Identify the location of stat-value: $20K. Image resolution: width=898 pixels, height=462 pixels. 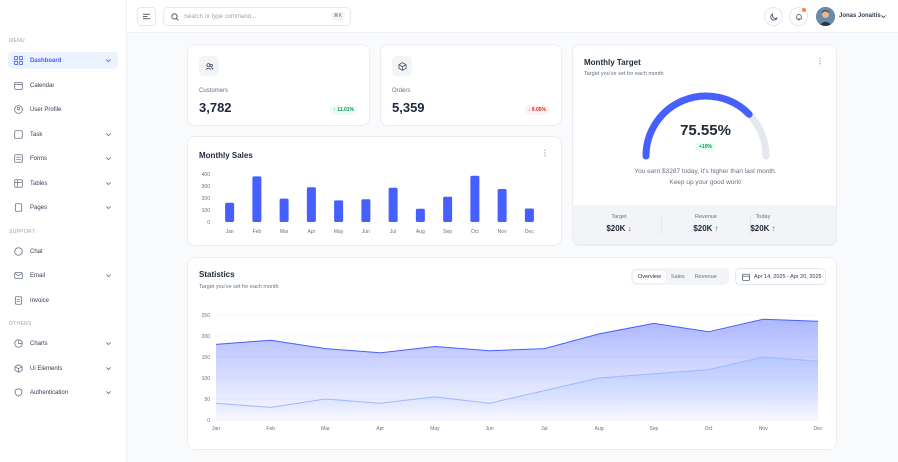
(703, 228).